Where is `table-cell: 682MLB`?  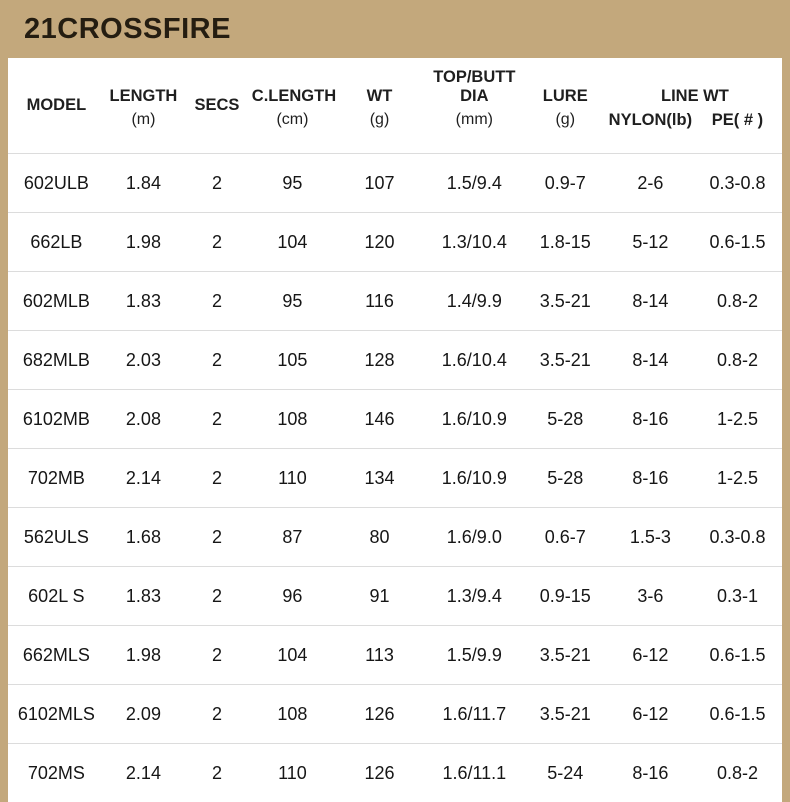 table-cell: 682MLB is located at coordinates (56, 360).